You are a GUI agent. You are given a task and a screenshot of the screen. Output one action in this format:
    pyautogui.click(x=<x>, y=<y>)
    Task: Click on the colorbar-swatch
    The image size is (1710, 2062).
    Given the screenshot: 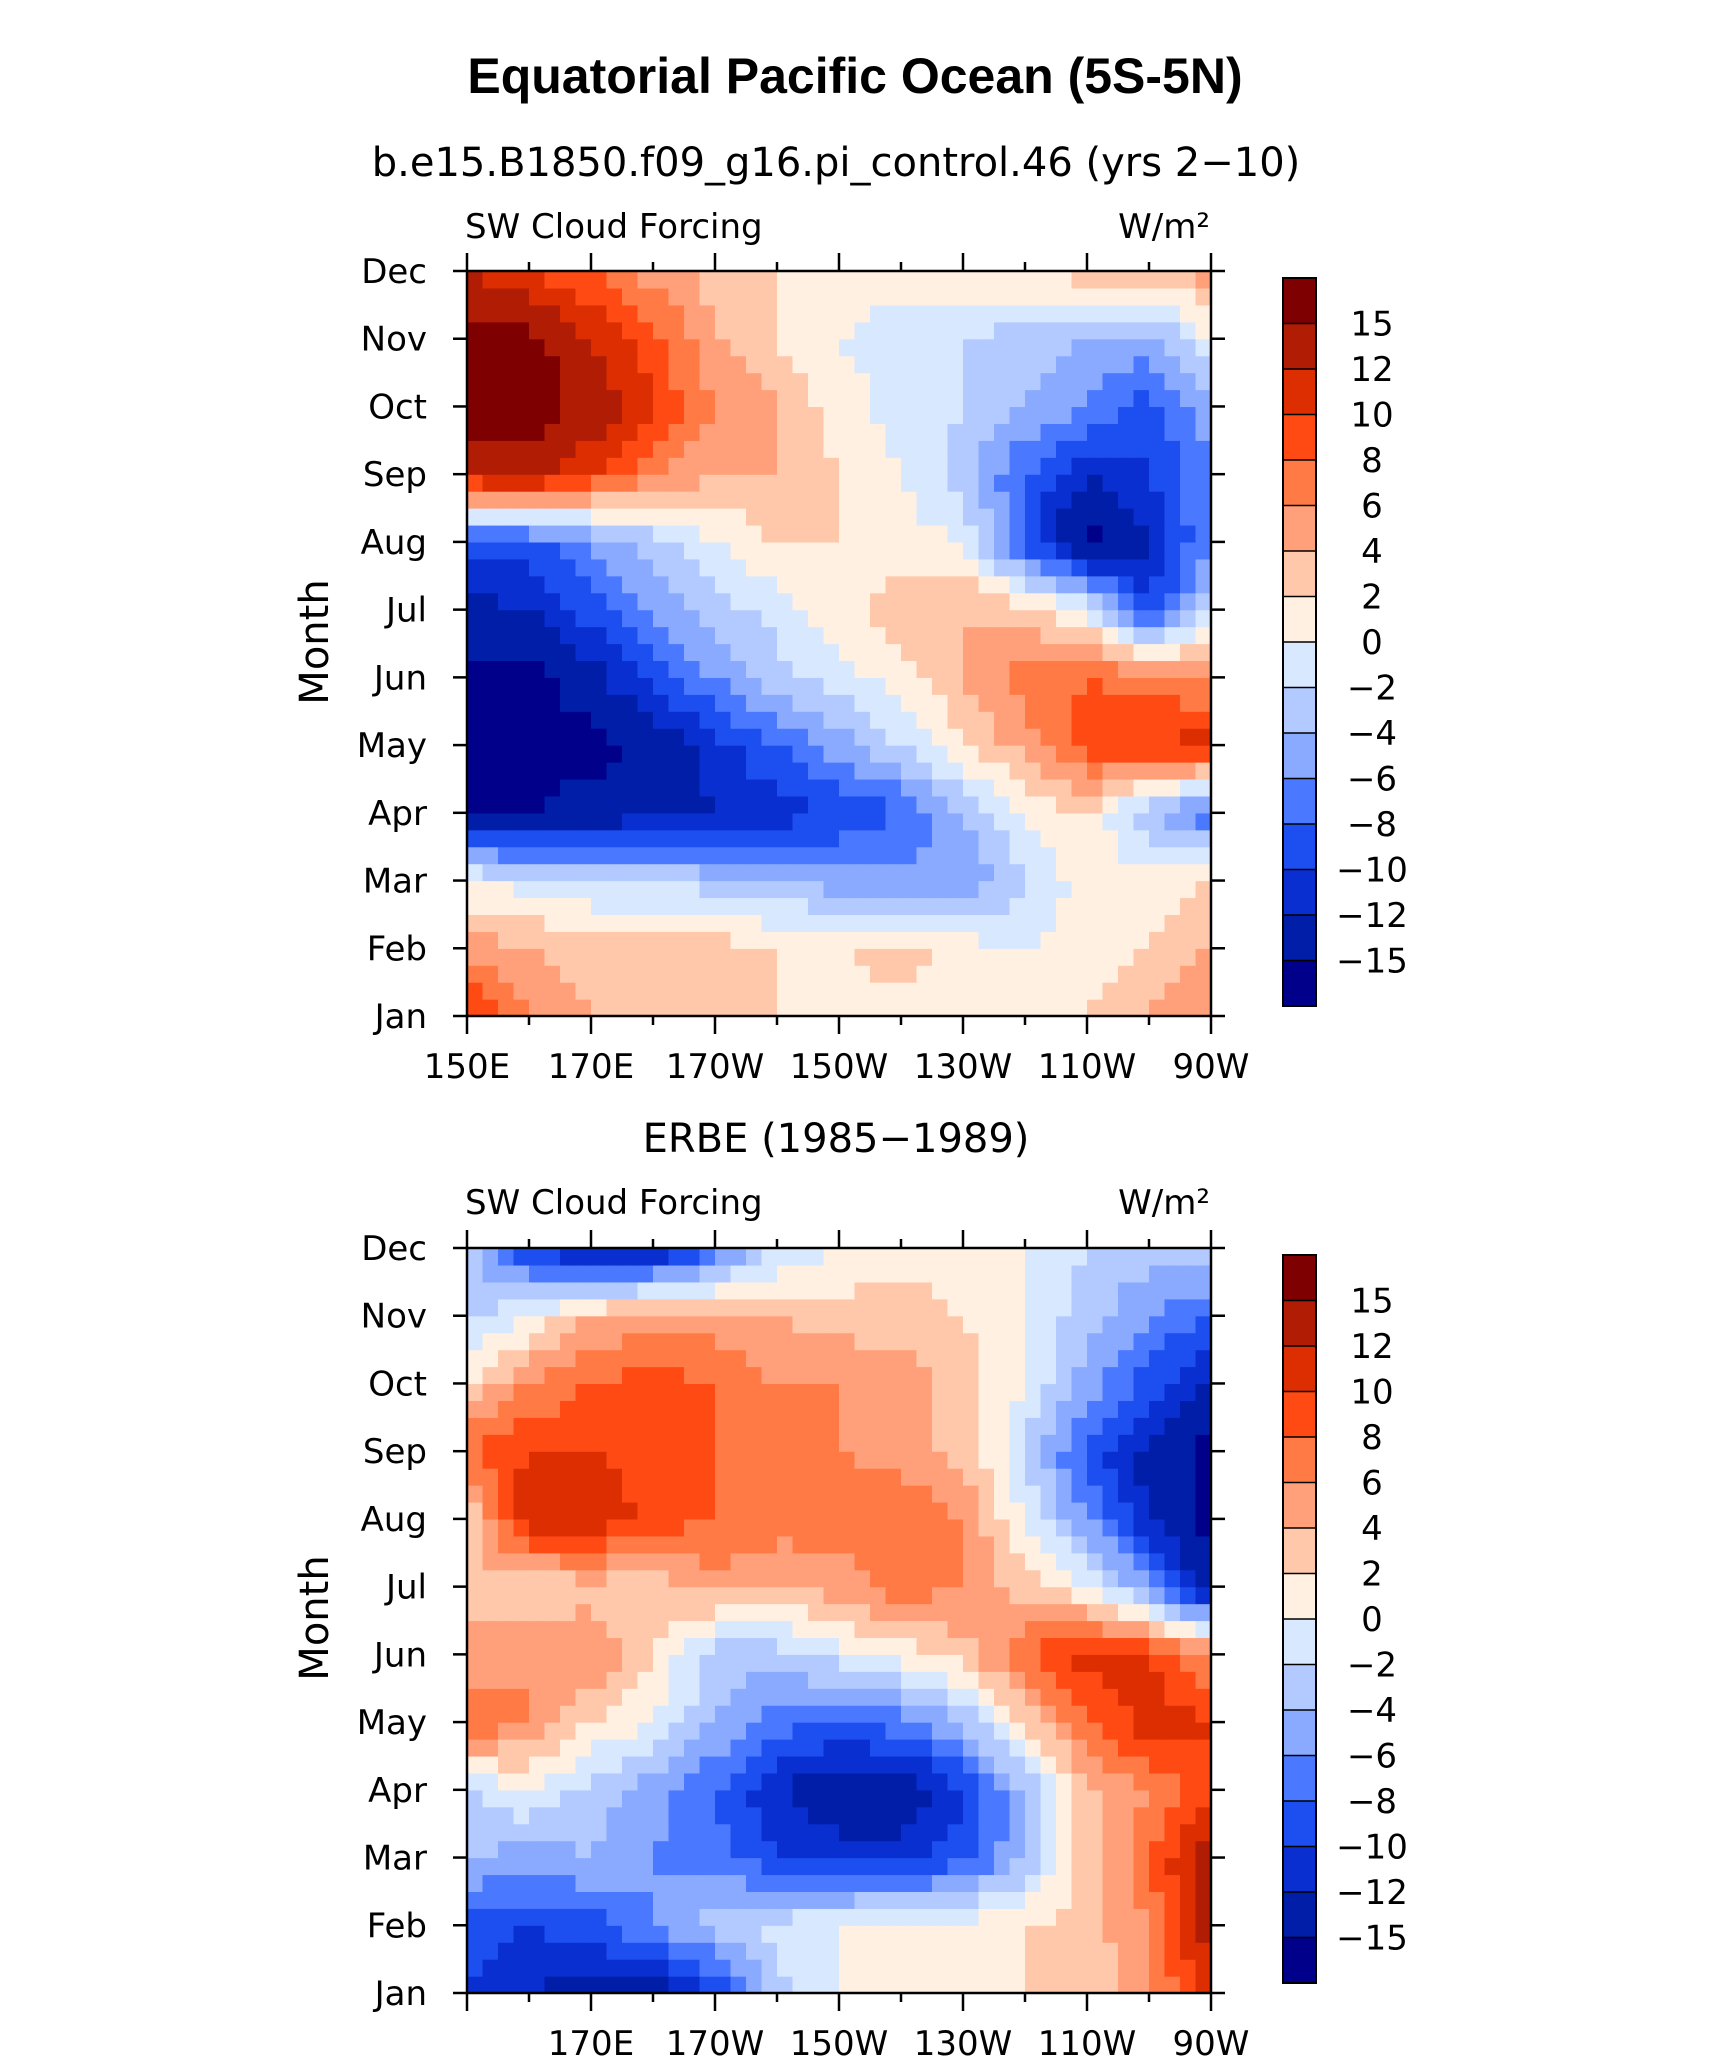 What is the action you would take?
    pyautogui.click(x=1299, y=437)
    